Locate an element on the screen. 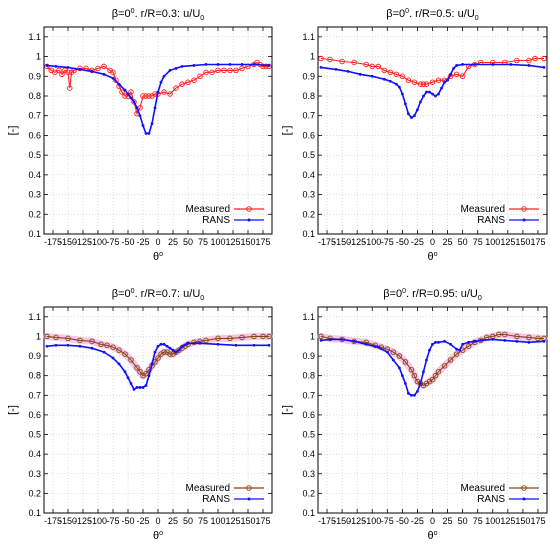 This screenshot has width=550, height=548. y-tick-label: 0.5 is located at coordinates (308, 155).